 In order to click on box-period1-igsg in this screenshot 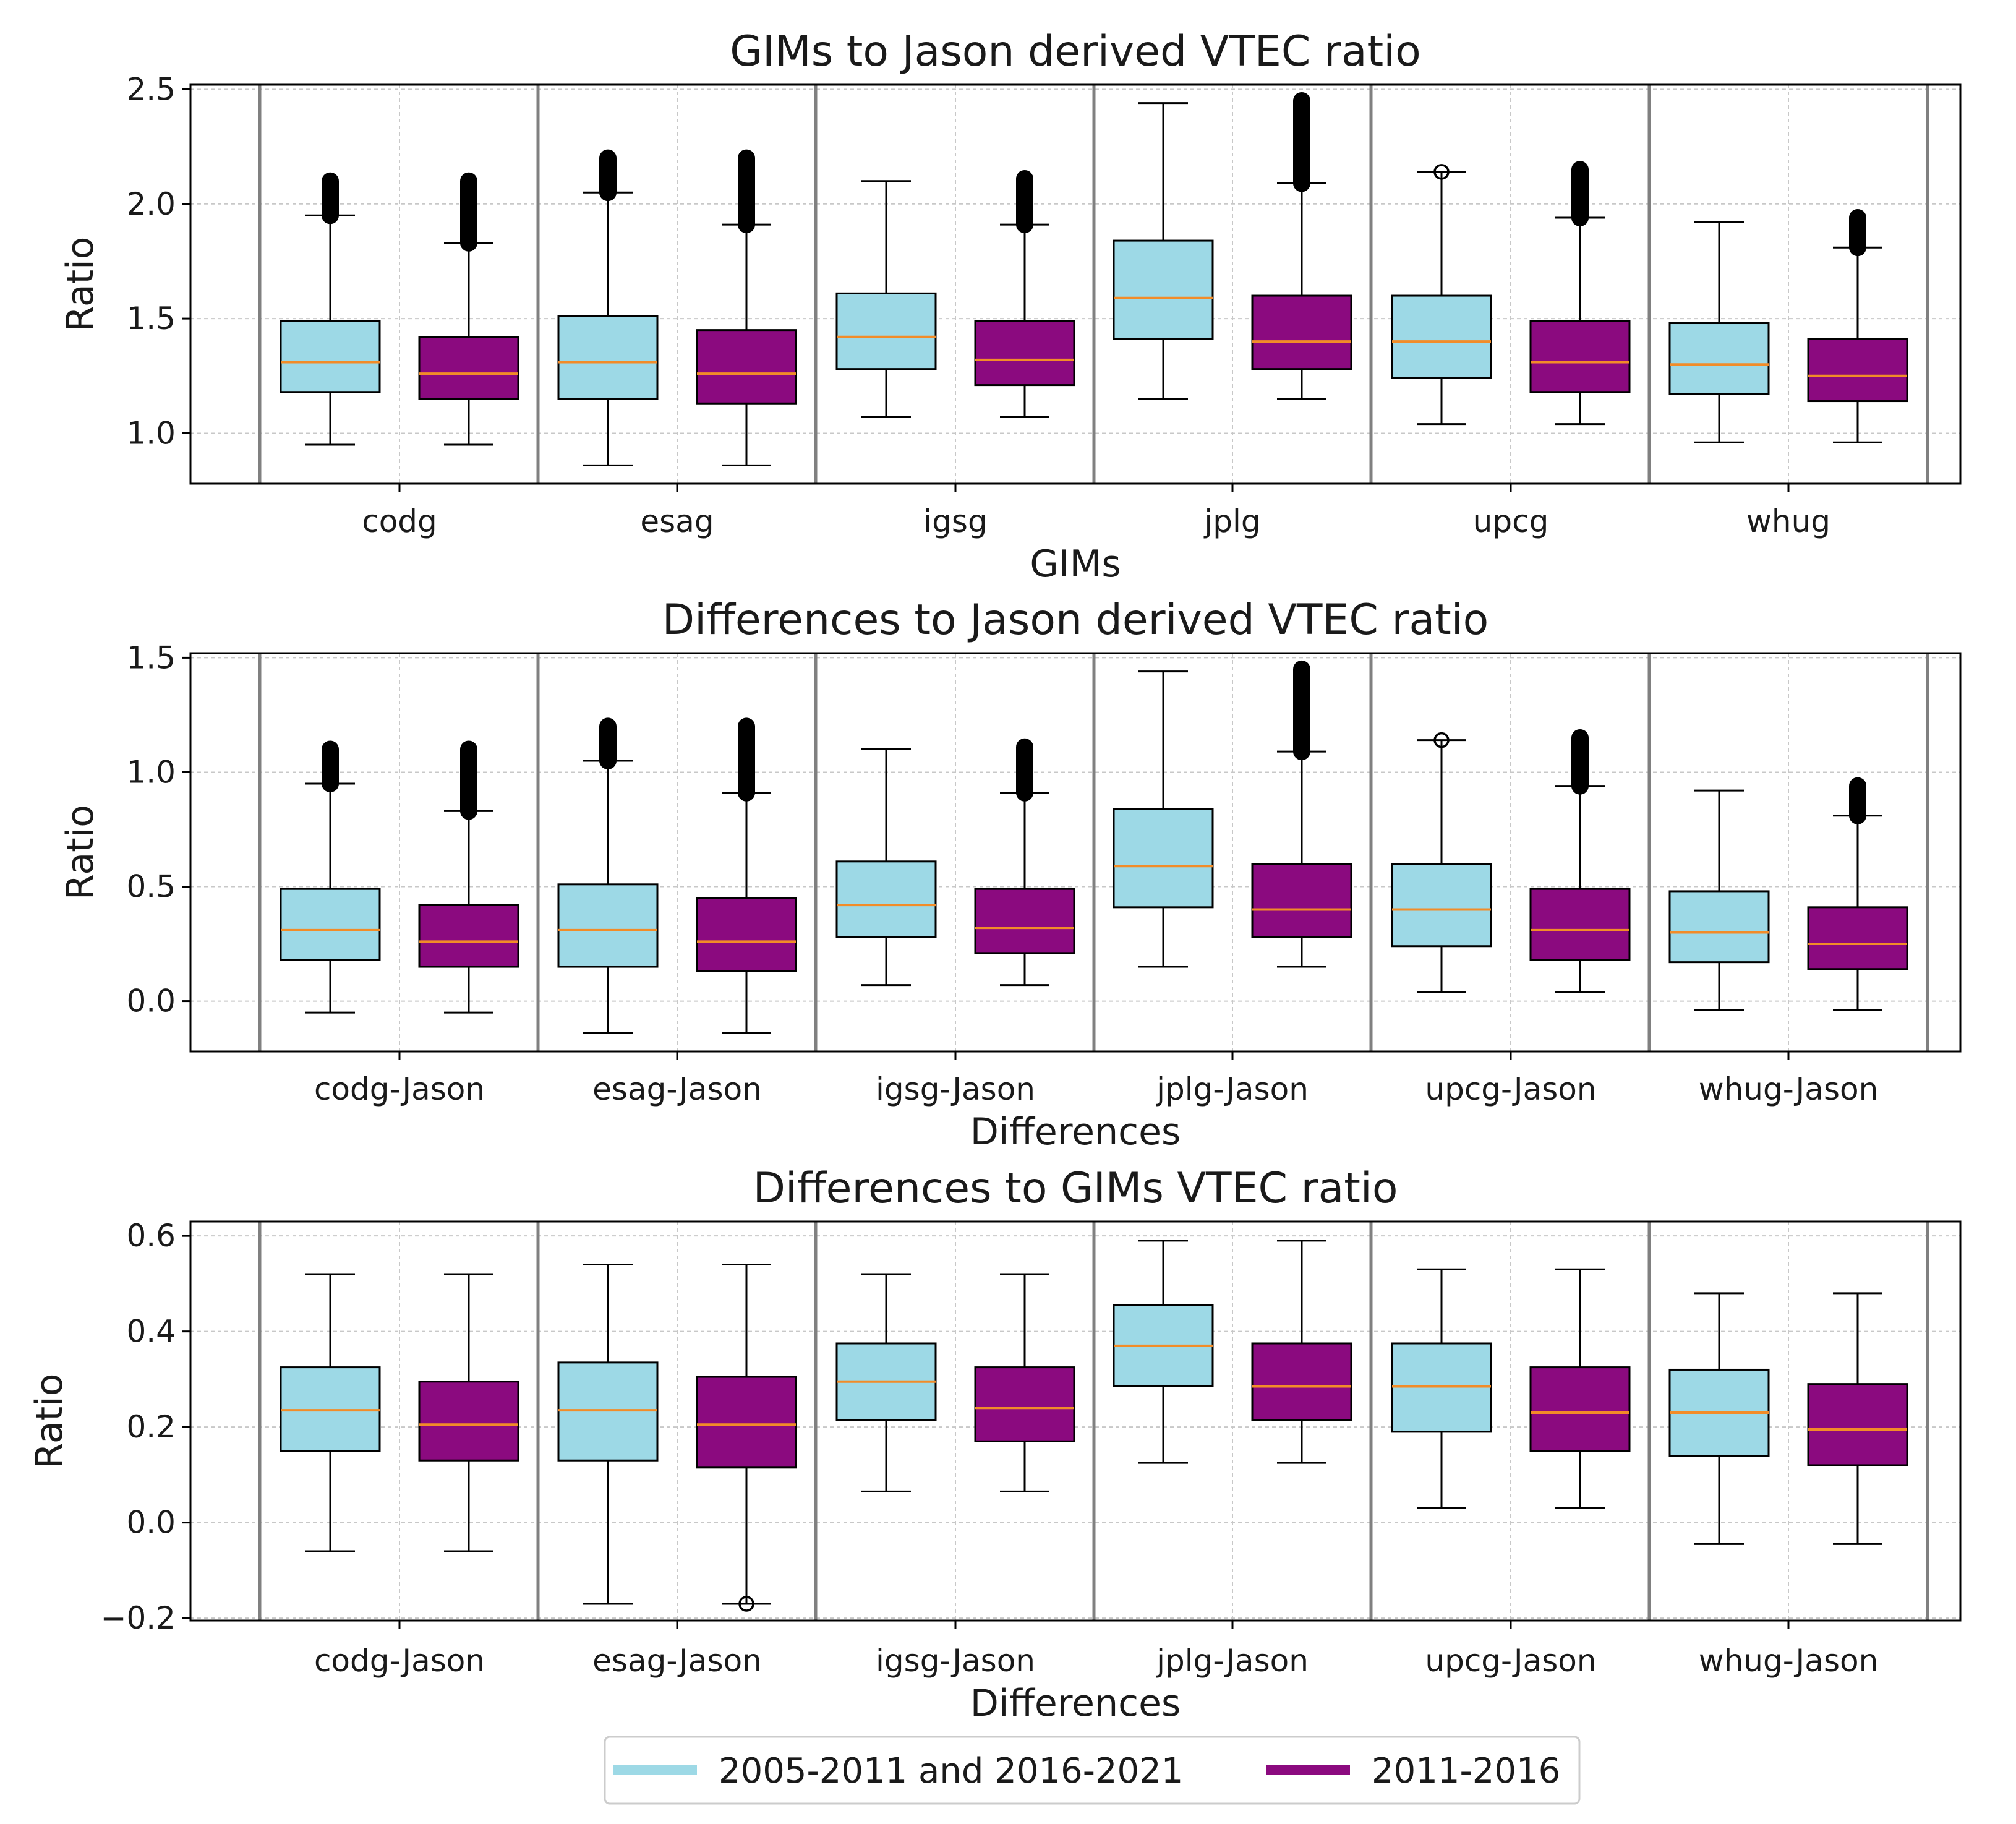, I will do `click(886, 299)`.